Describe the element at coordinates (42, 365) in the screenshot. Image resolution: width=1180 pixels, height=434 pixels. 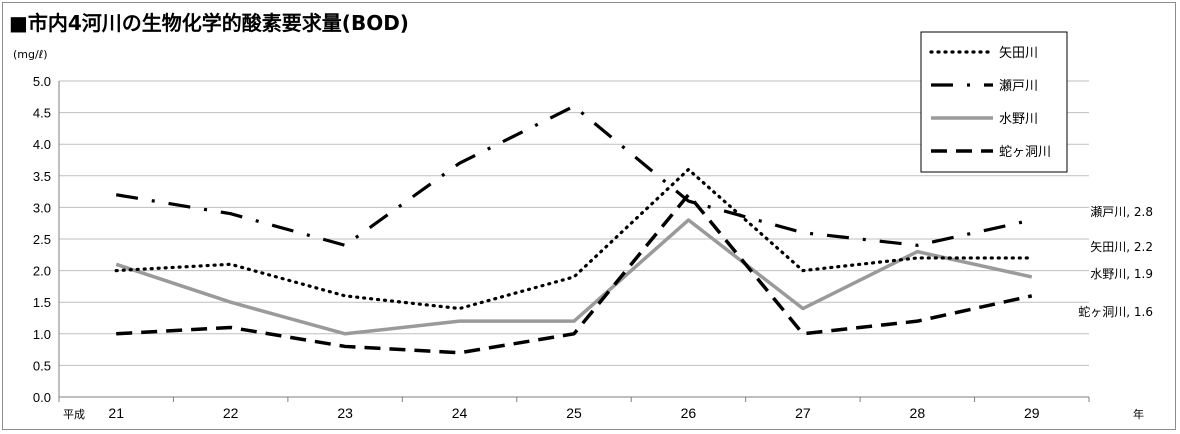
I see `y-tick-label: 0.5` at that location.